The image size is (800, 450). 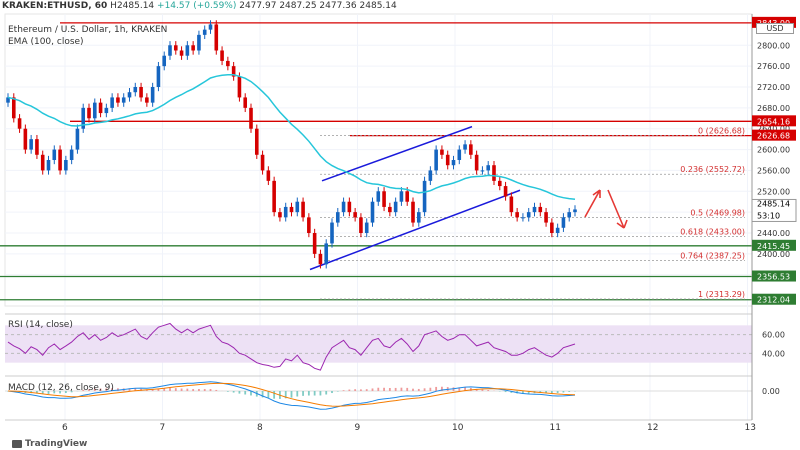 I want to click on signal-line, so click(x=291, y=394).